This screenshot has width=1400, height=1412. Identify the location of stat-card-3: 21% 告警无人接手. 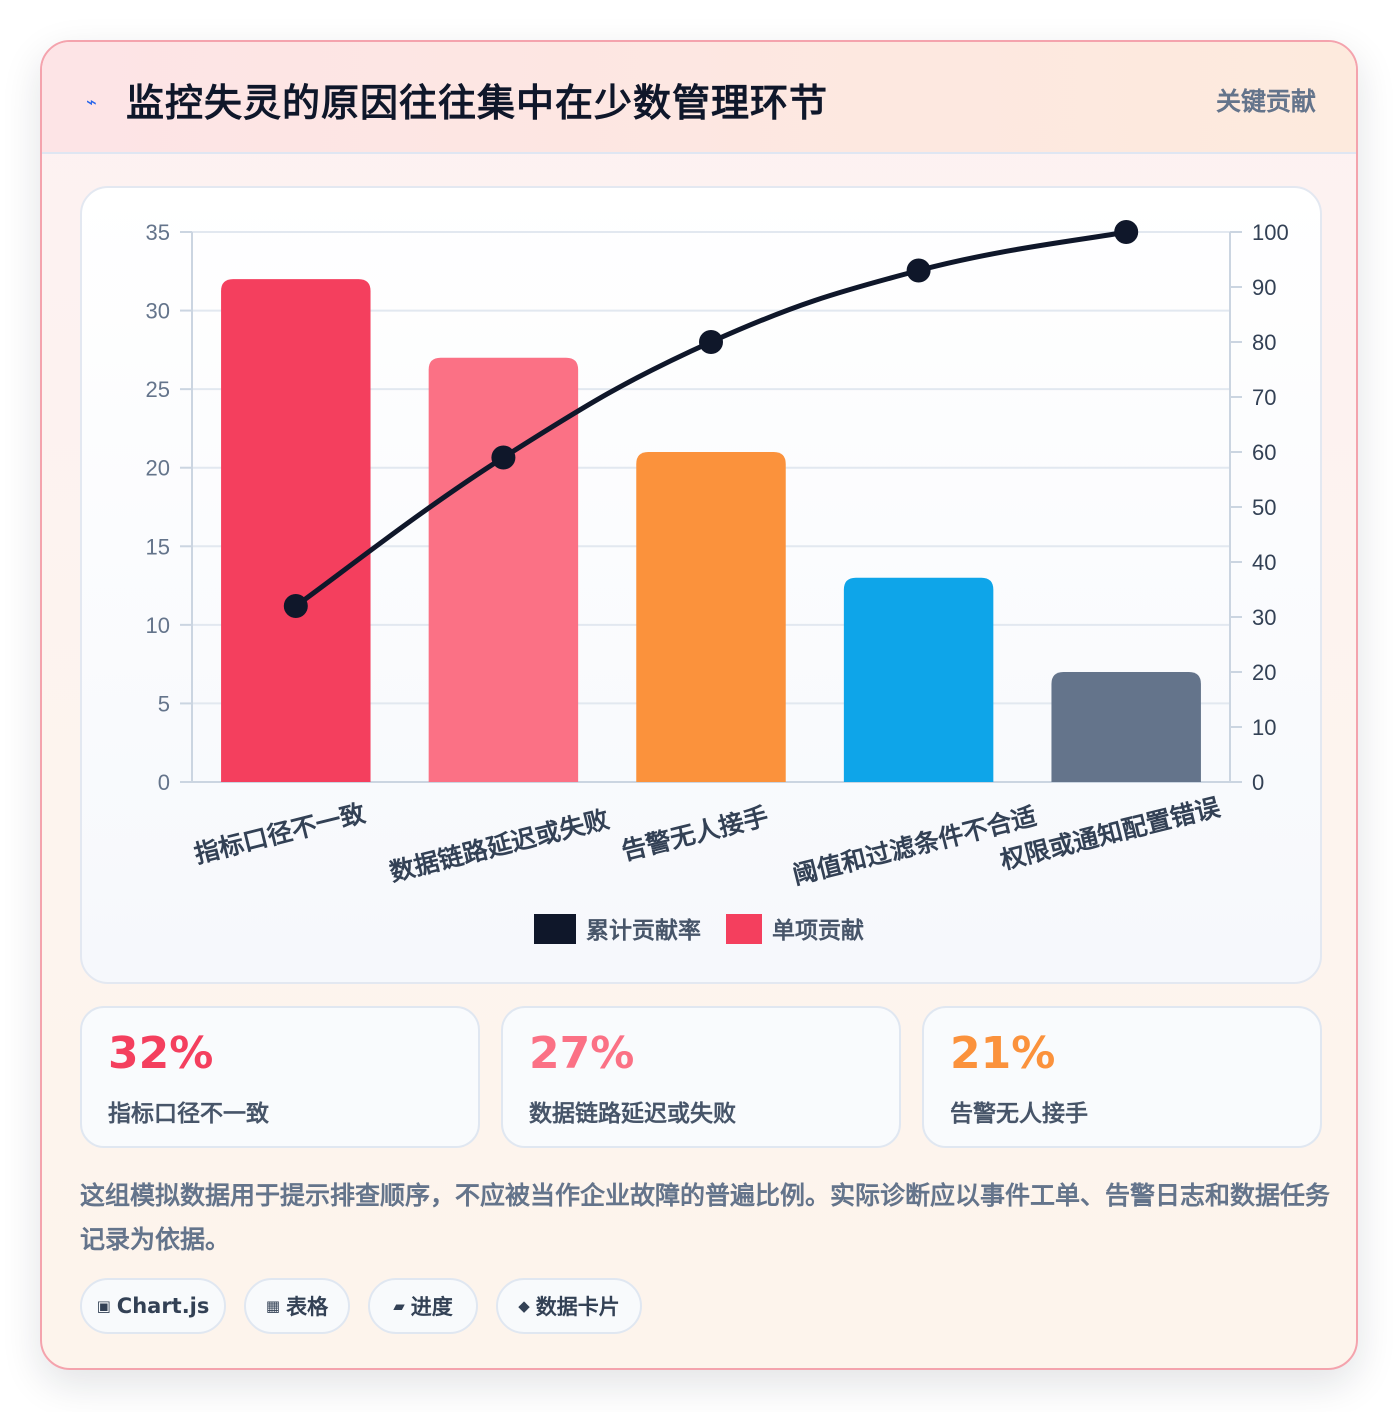
(1122, 1077).